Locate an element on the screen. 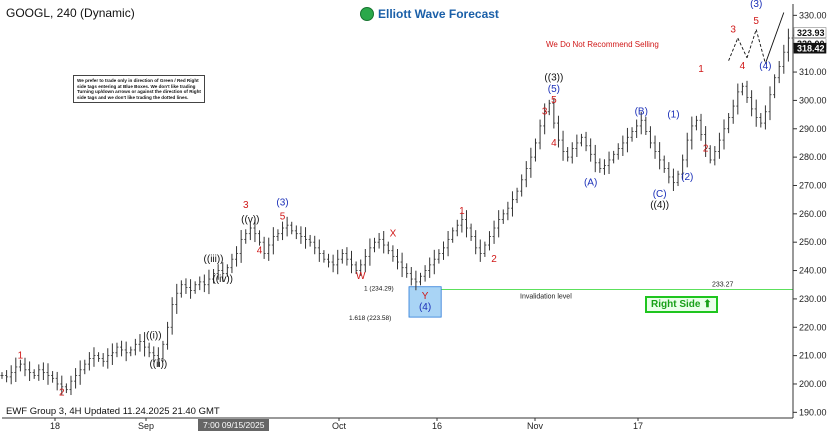 The width and height of the screenshot is (839, 431). x-tick-label: Oct is located at coordinates (339, 426).